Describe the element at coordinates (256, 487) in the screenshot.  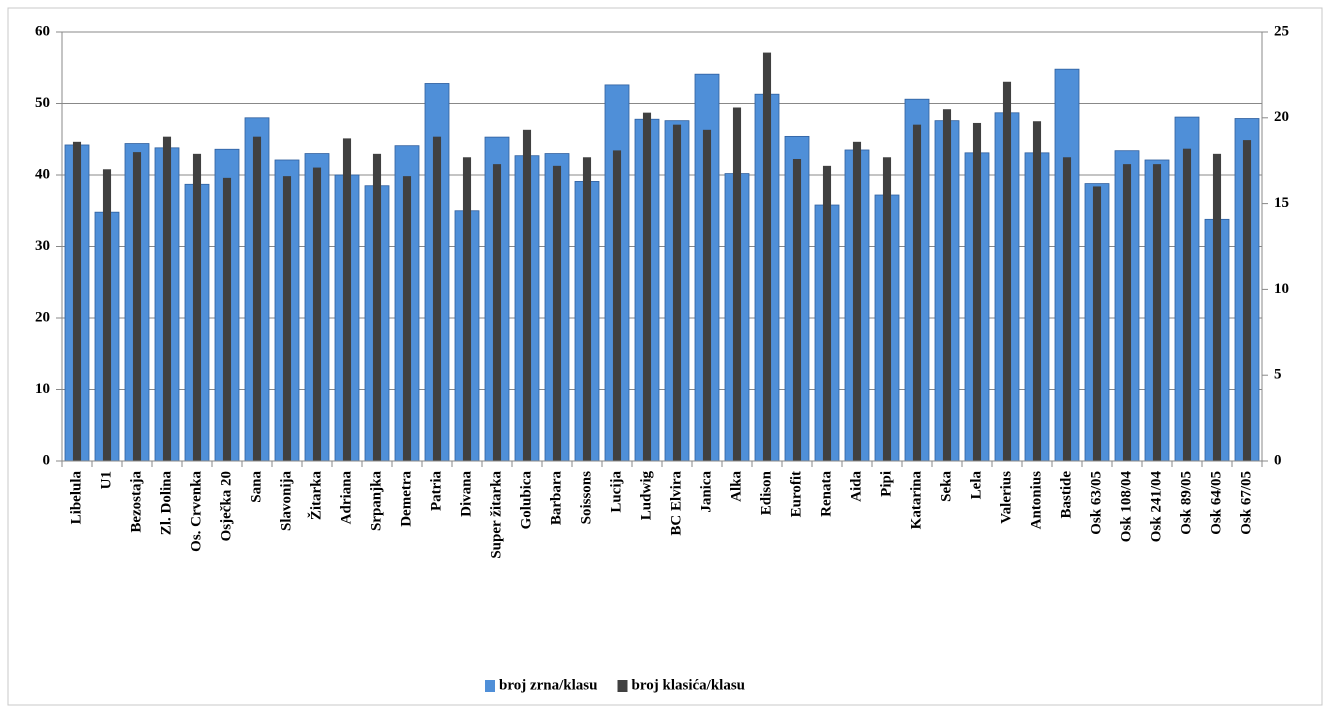
I see `x-tick-label: Sana` at that location.